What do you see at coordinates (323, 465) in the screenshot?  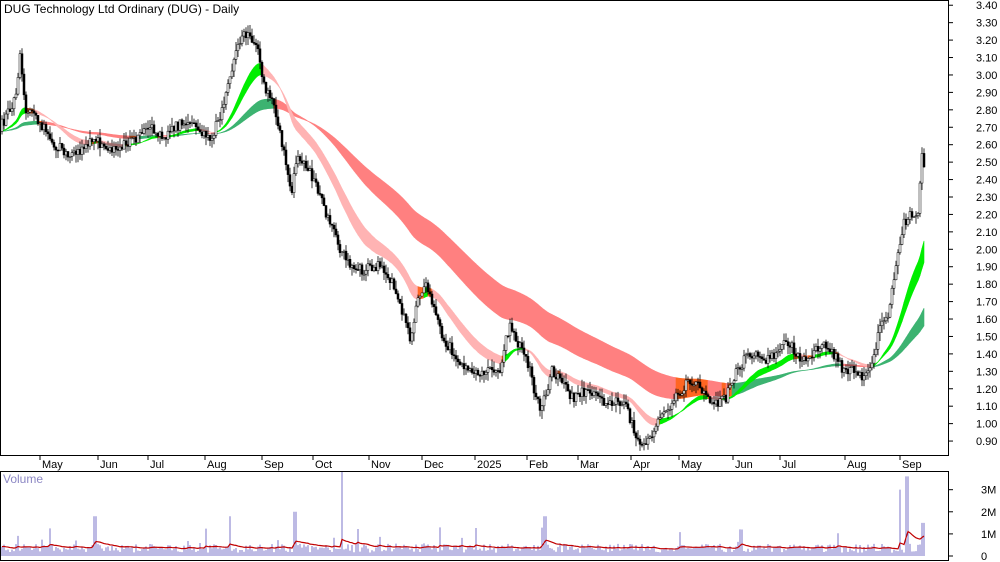 I see `month-label: Oct` at bounding box center [323, 465].